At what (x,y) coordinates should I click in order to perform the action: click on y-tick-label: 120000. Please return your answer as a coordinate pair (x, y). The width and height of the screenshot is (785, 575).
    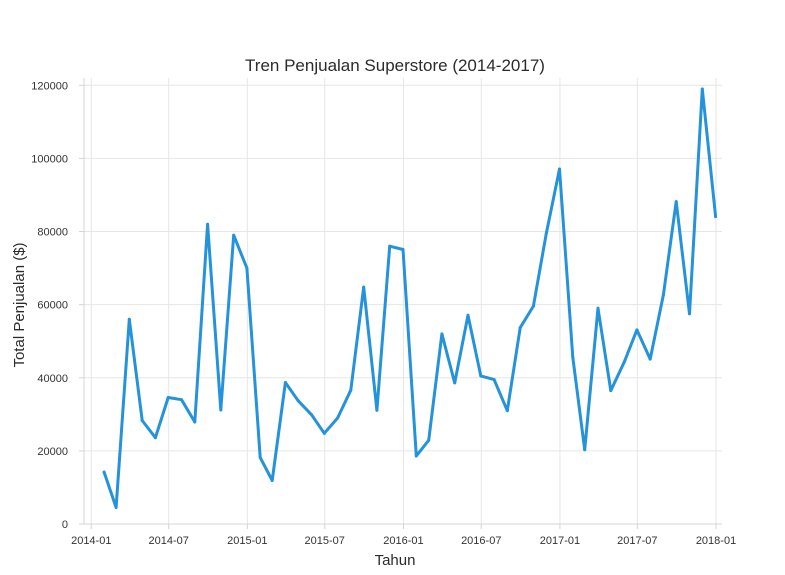
    Looking at the image, I should click on (49, 86).